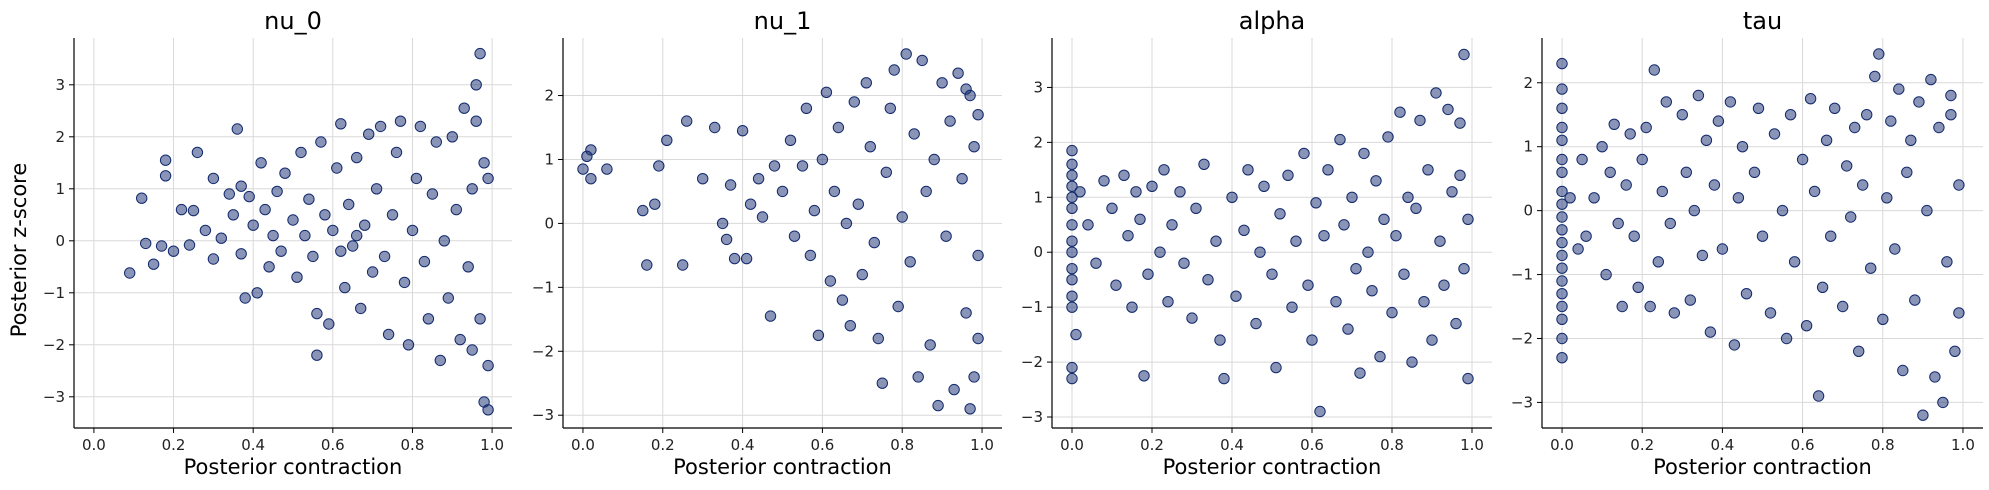 This screenshot has height=490, width=1989. I want to click on y-tick-label: −2, so click(1522, 338).